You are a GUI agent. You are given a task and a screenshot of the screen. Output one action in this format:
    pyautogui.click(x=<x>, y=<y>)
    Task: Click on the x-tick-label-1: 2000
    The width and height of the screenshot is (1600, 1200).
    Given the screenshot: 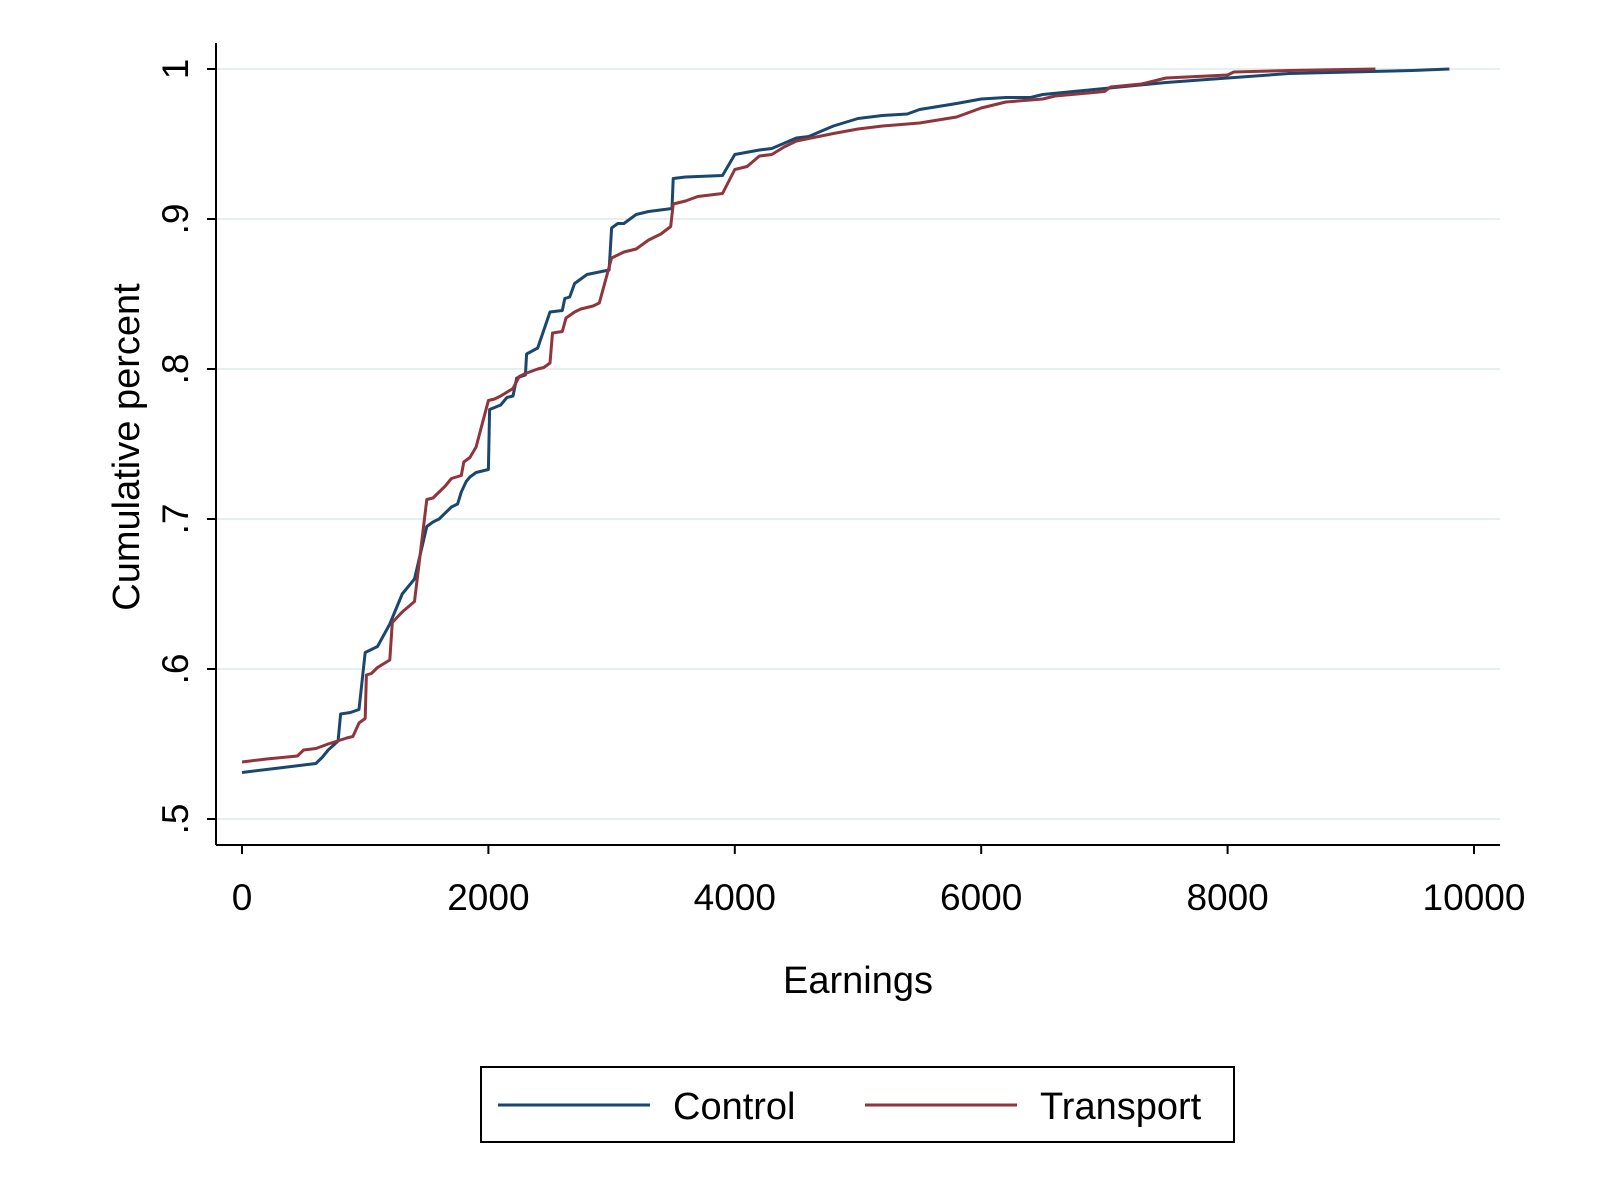 What is the action you would take?
    pyautogui.click(x=488, y=897)
    